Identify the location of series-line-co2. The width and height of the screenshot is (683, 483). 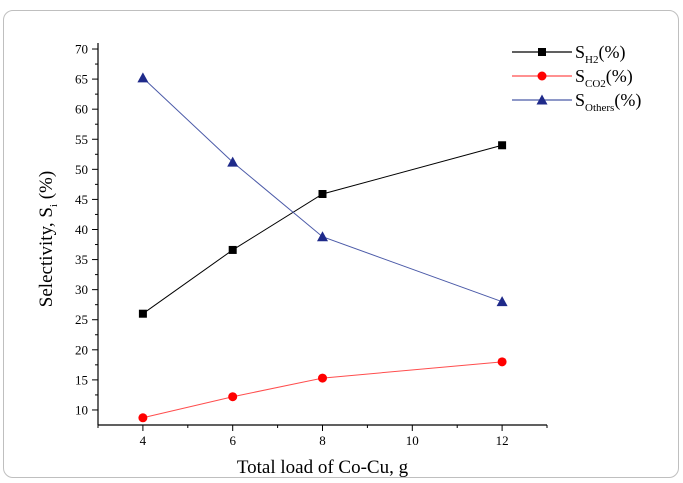
(322, 390).